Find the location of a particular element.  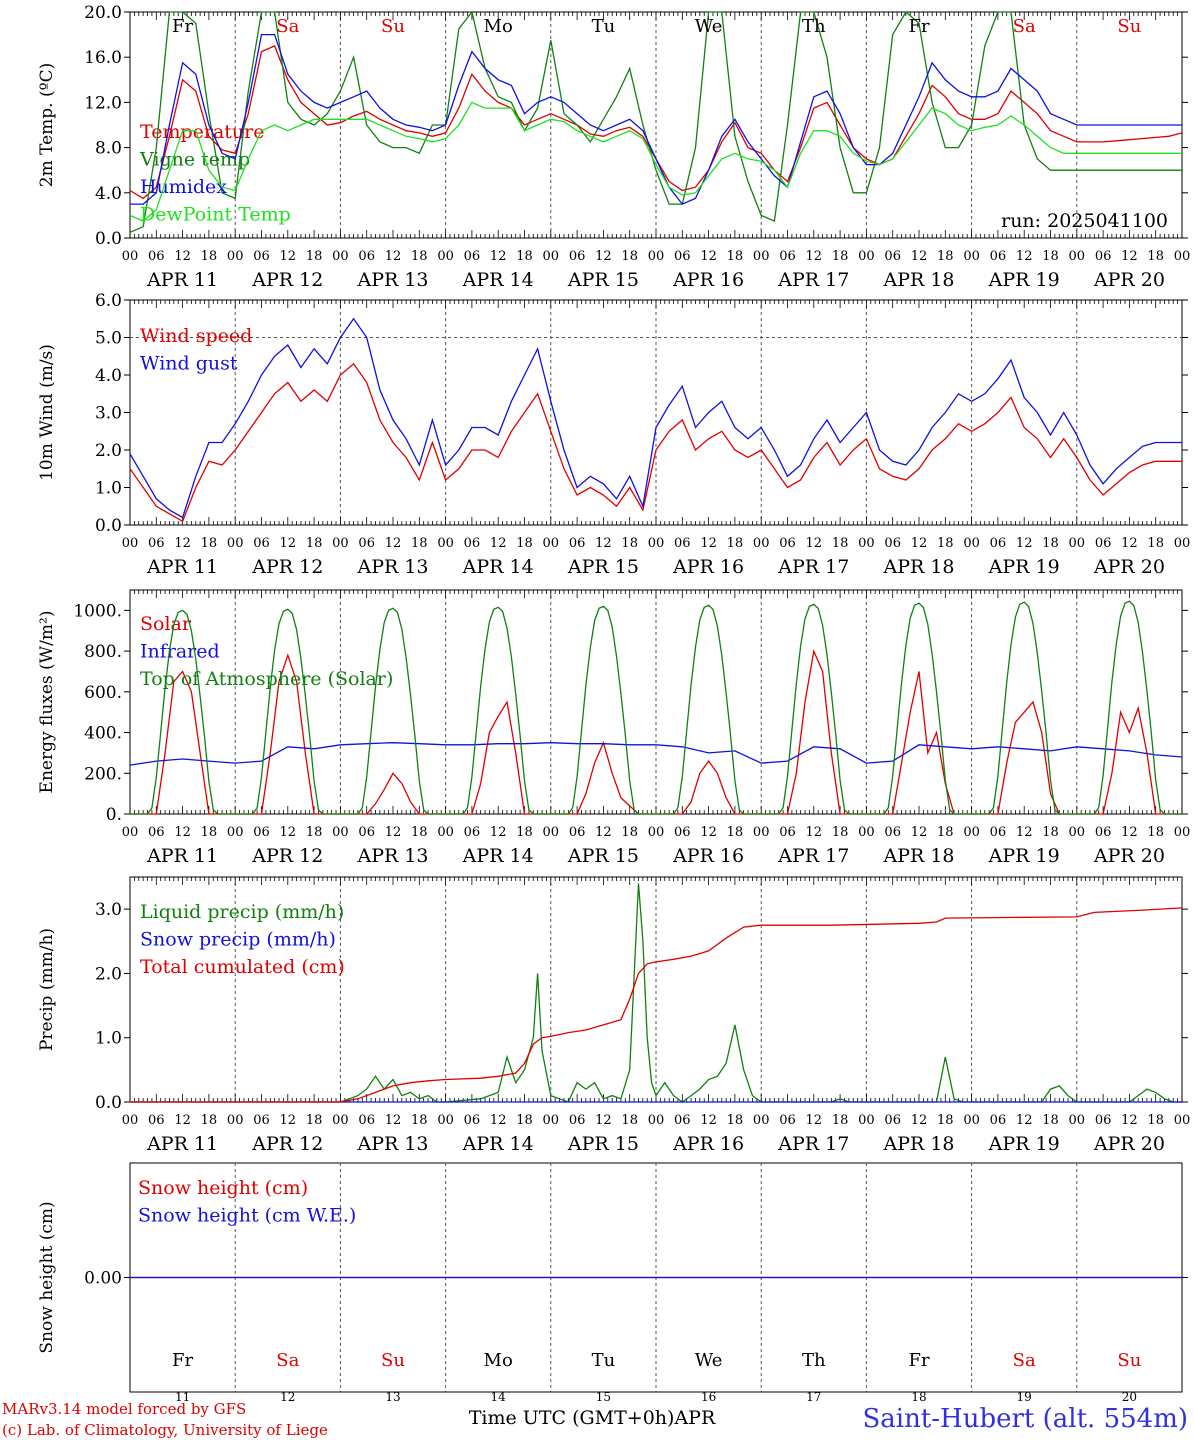

y-tick-label: 2.0 is located at coordinates (108, 451).